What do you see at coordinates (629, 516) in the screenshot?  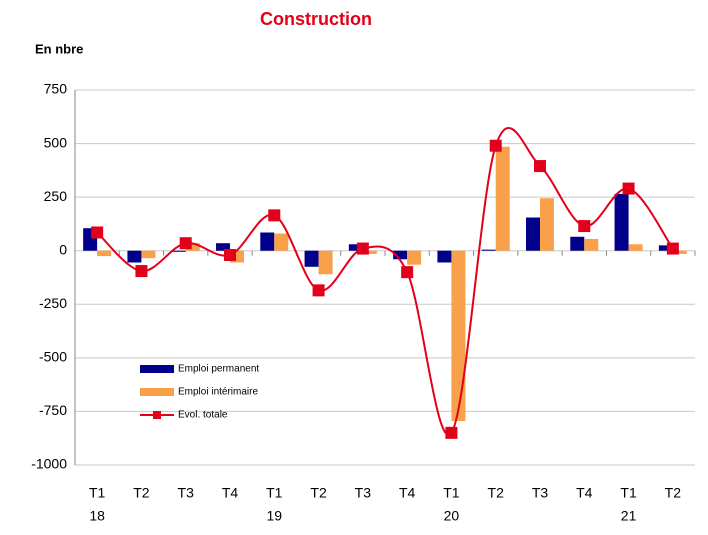 I see `x-year-label: 21` at bounding box center [629, 516].